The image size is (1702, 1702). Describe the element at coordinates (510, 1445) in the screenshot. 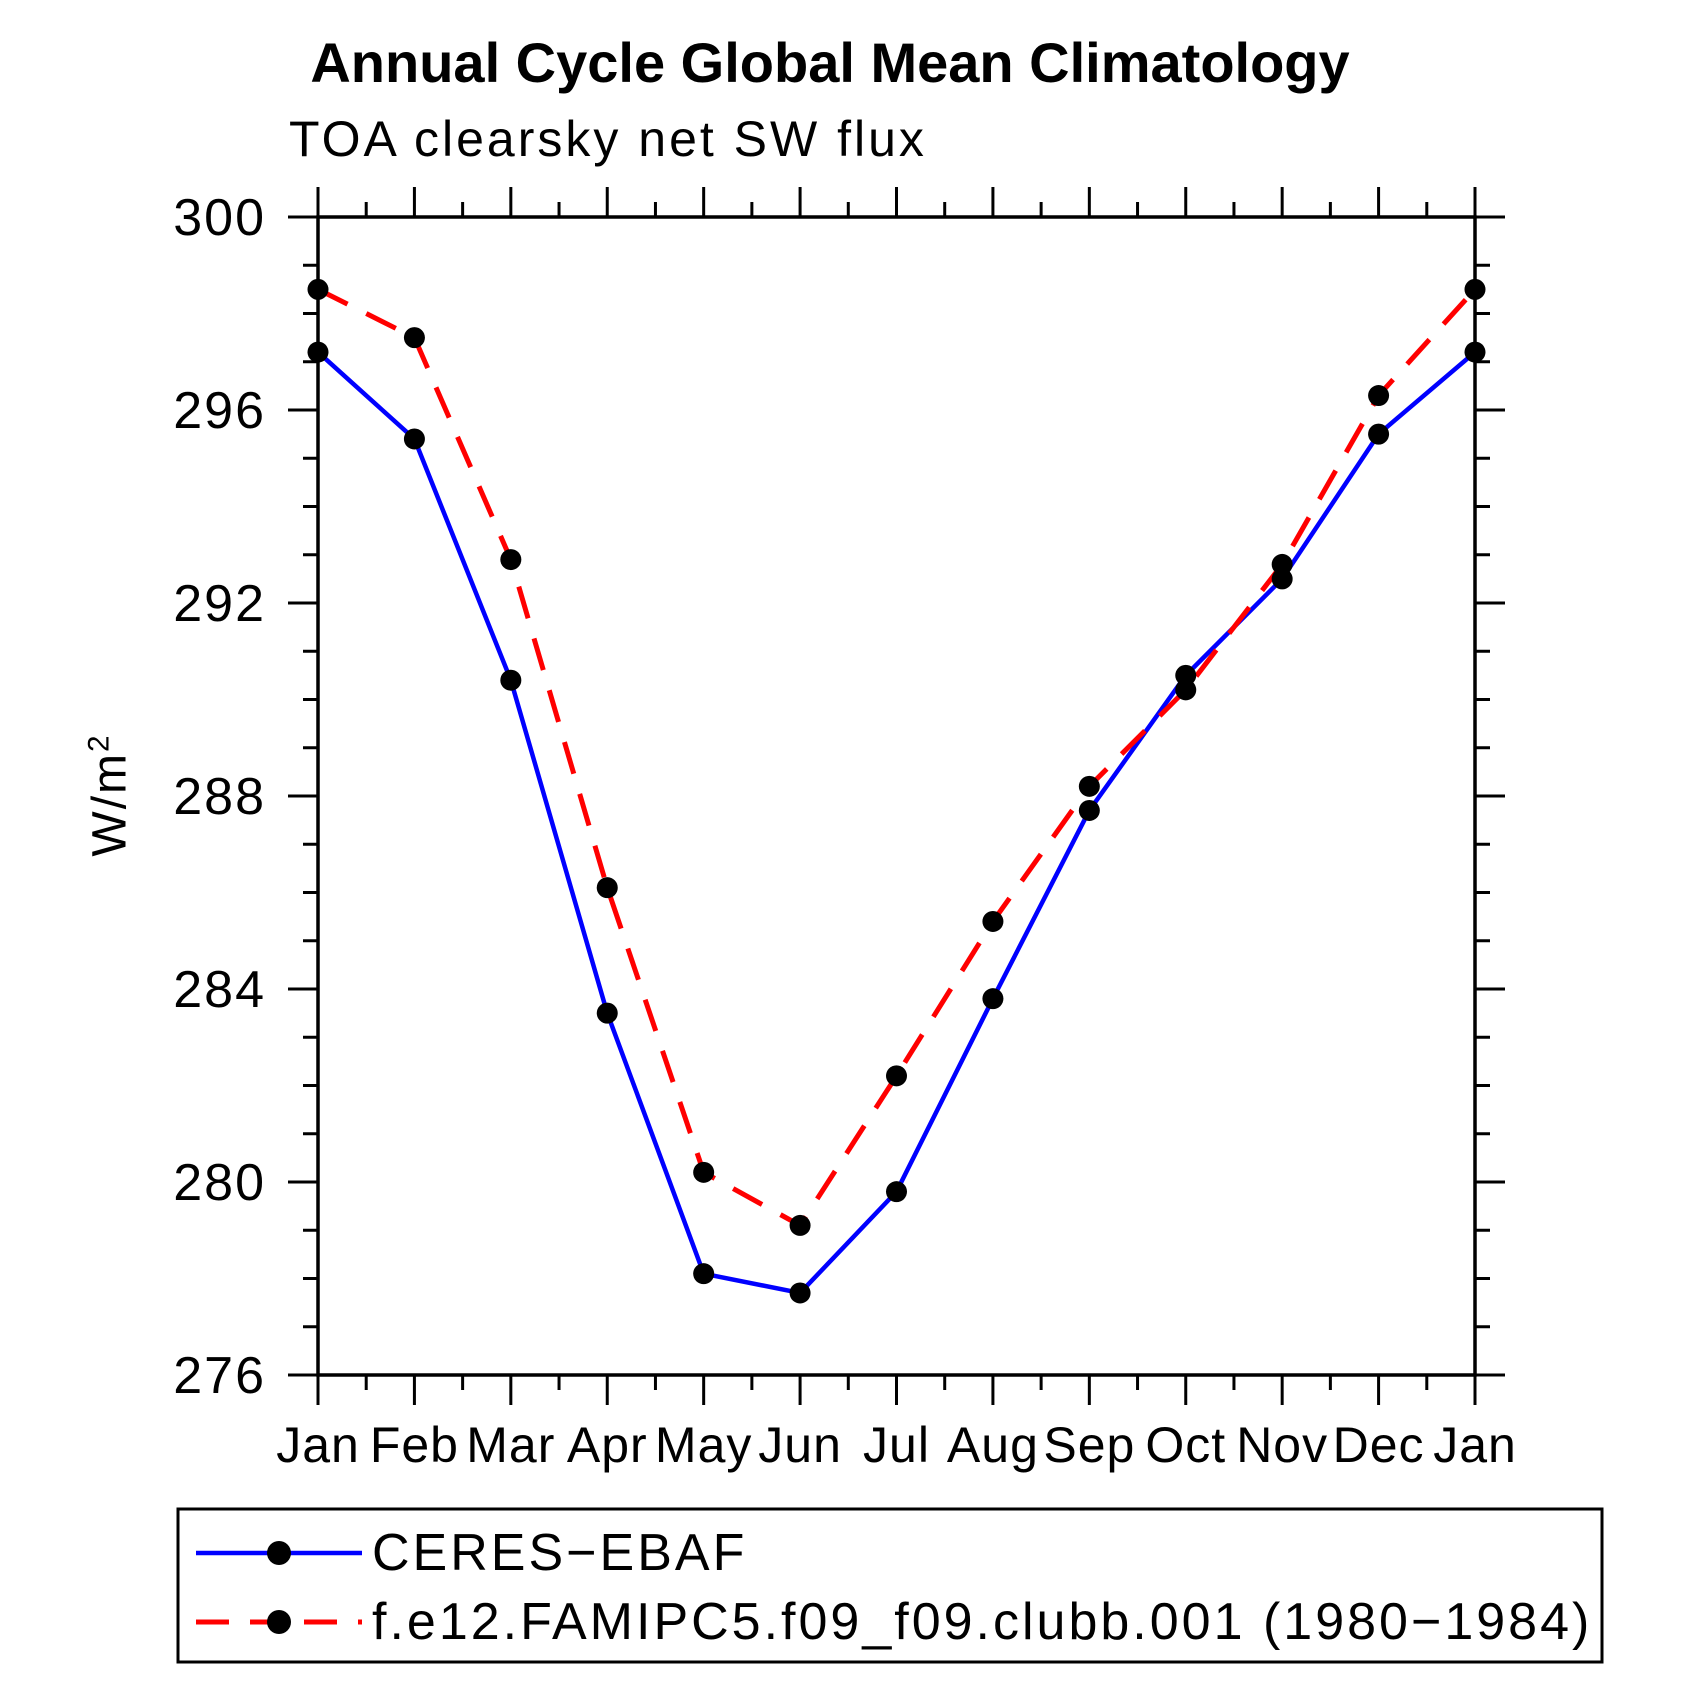

I see `x-tick-label: Mar` at that location.